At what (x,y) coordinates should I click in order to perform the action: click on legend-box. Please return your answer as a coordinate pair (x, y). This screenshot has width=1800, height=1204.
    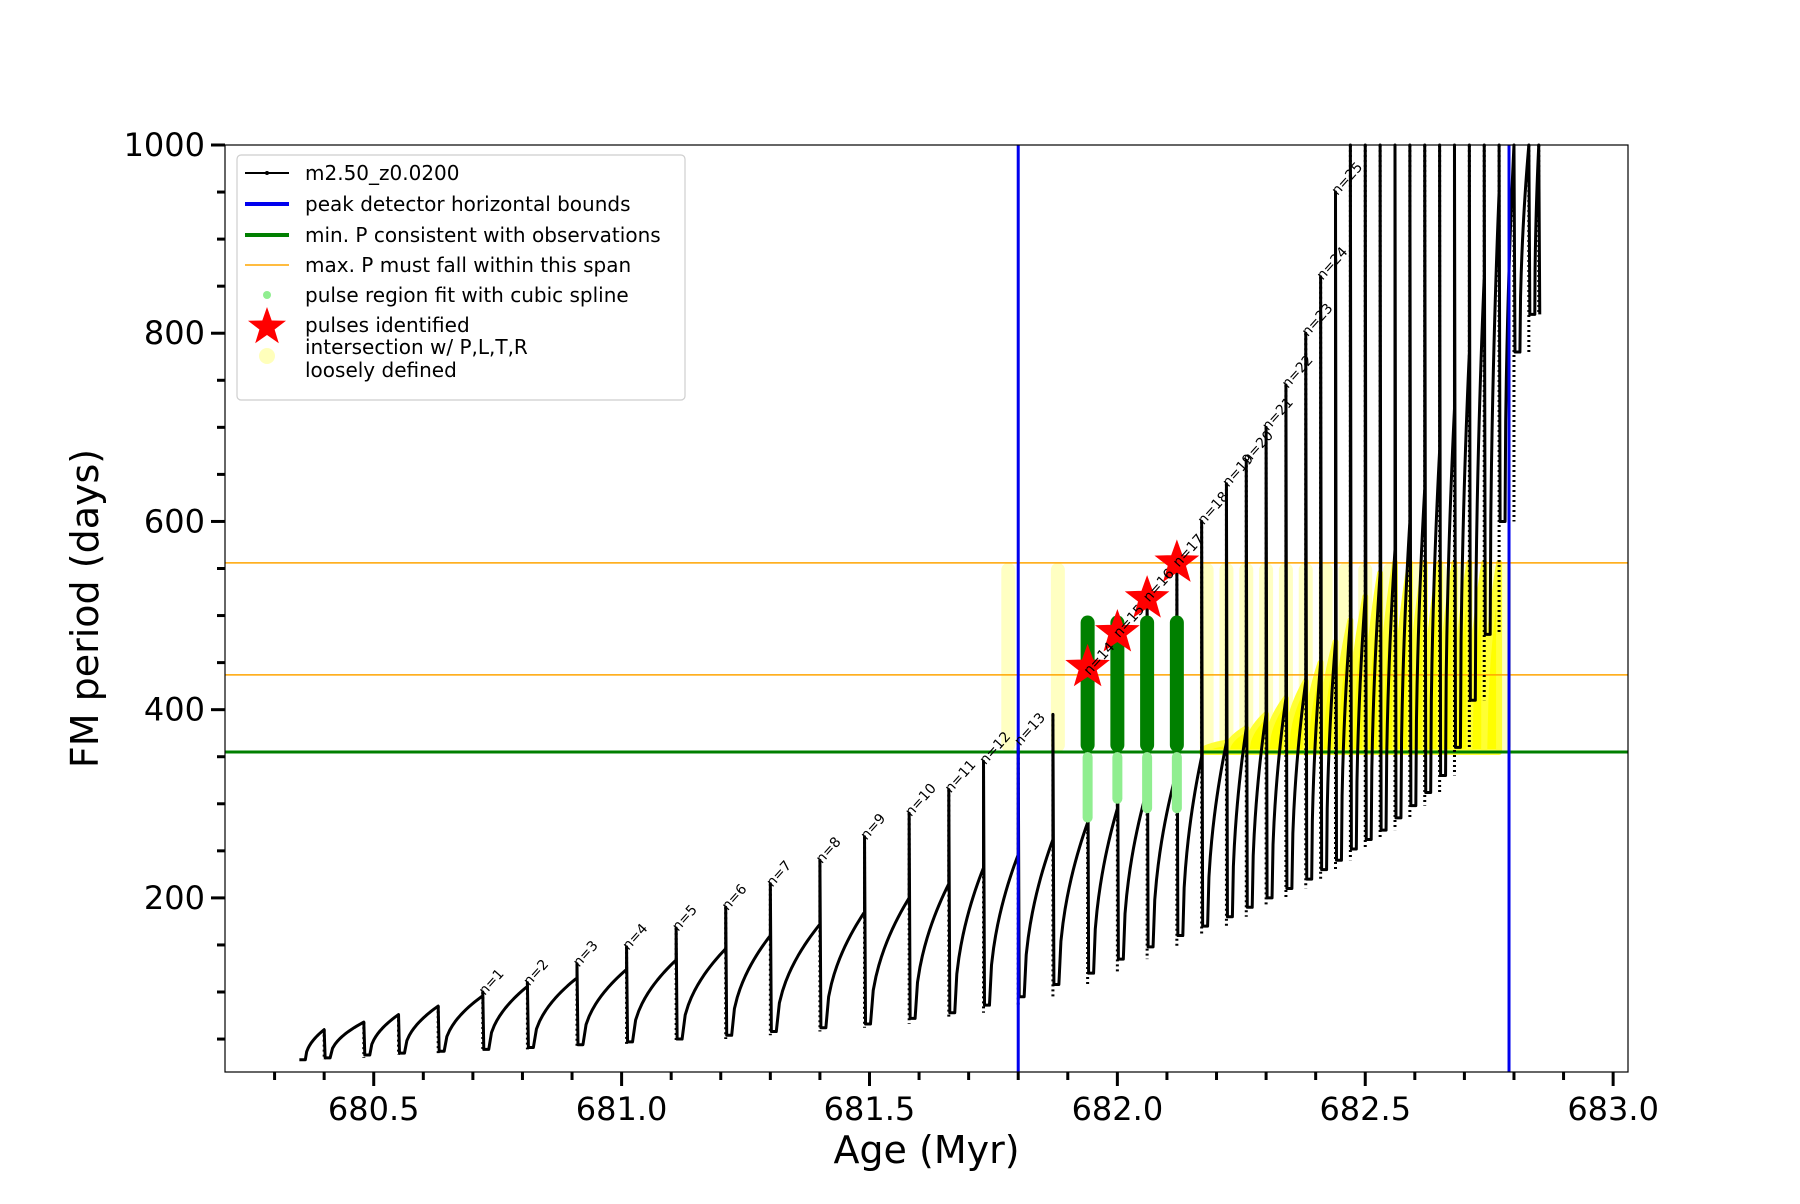
    Looking at the image, I should click on (461, 277).